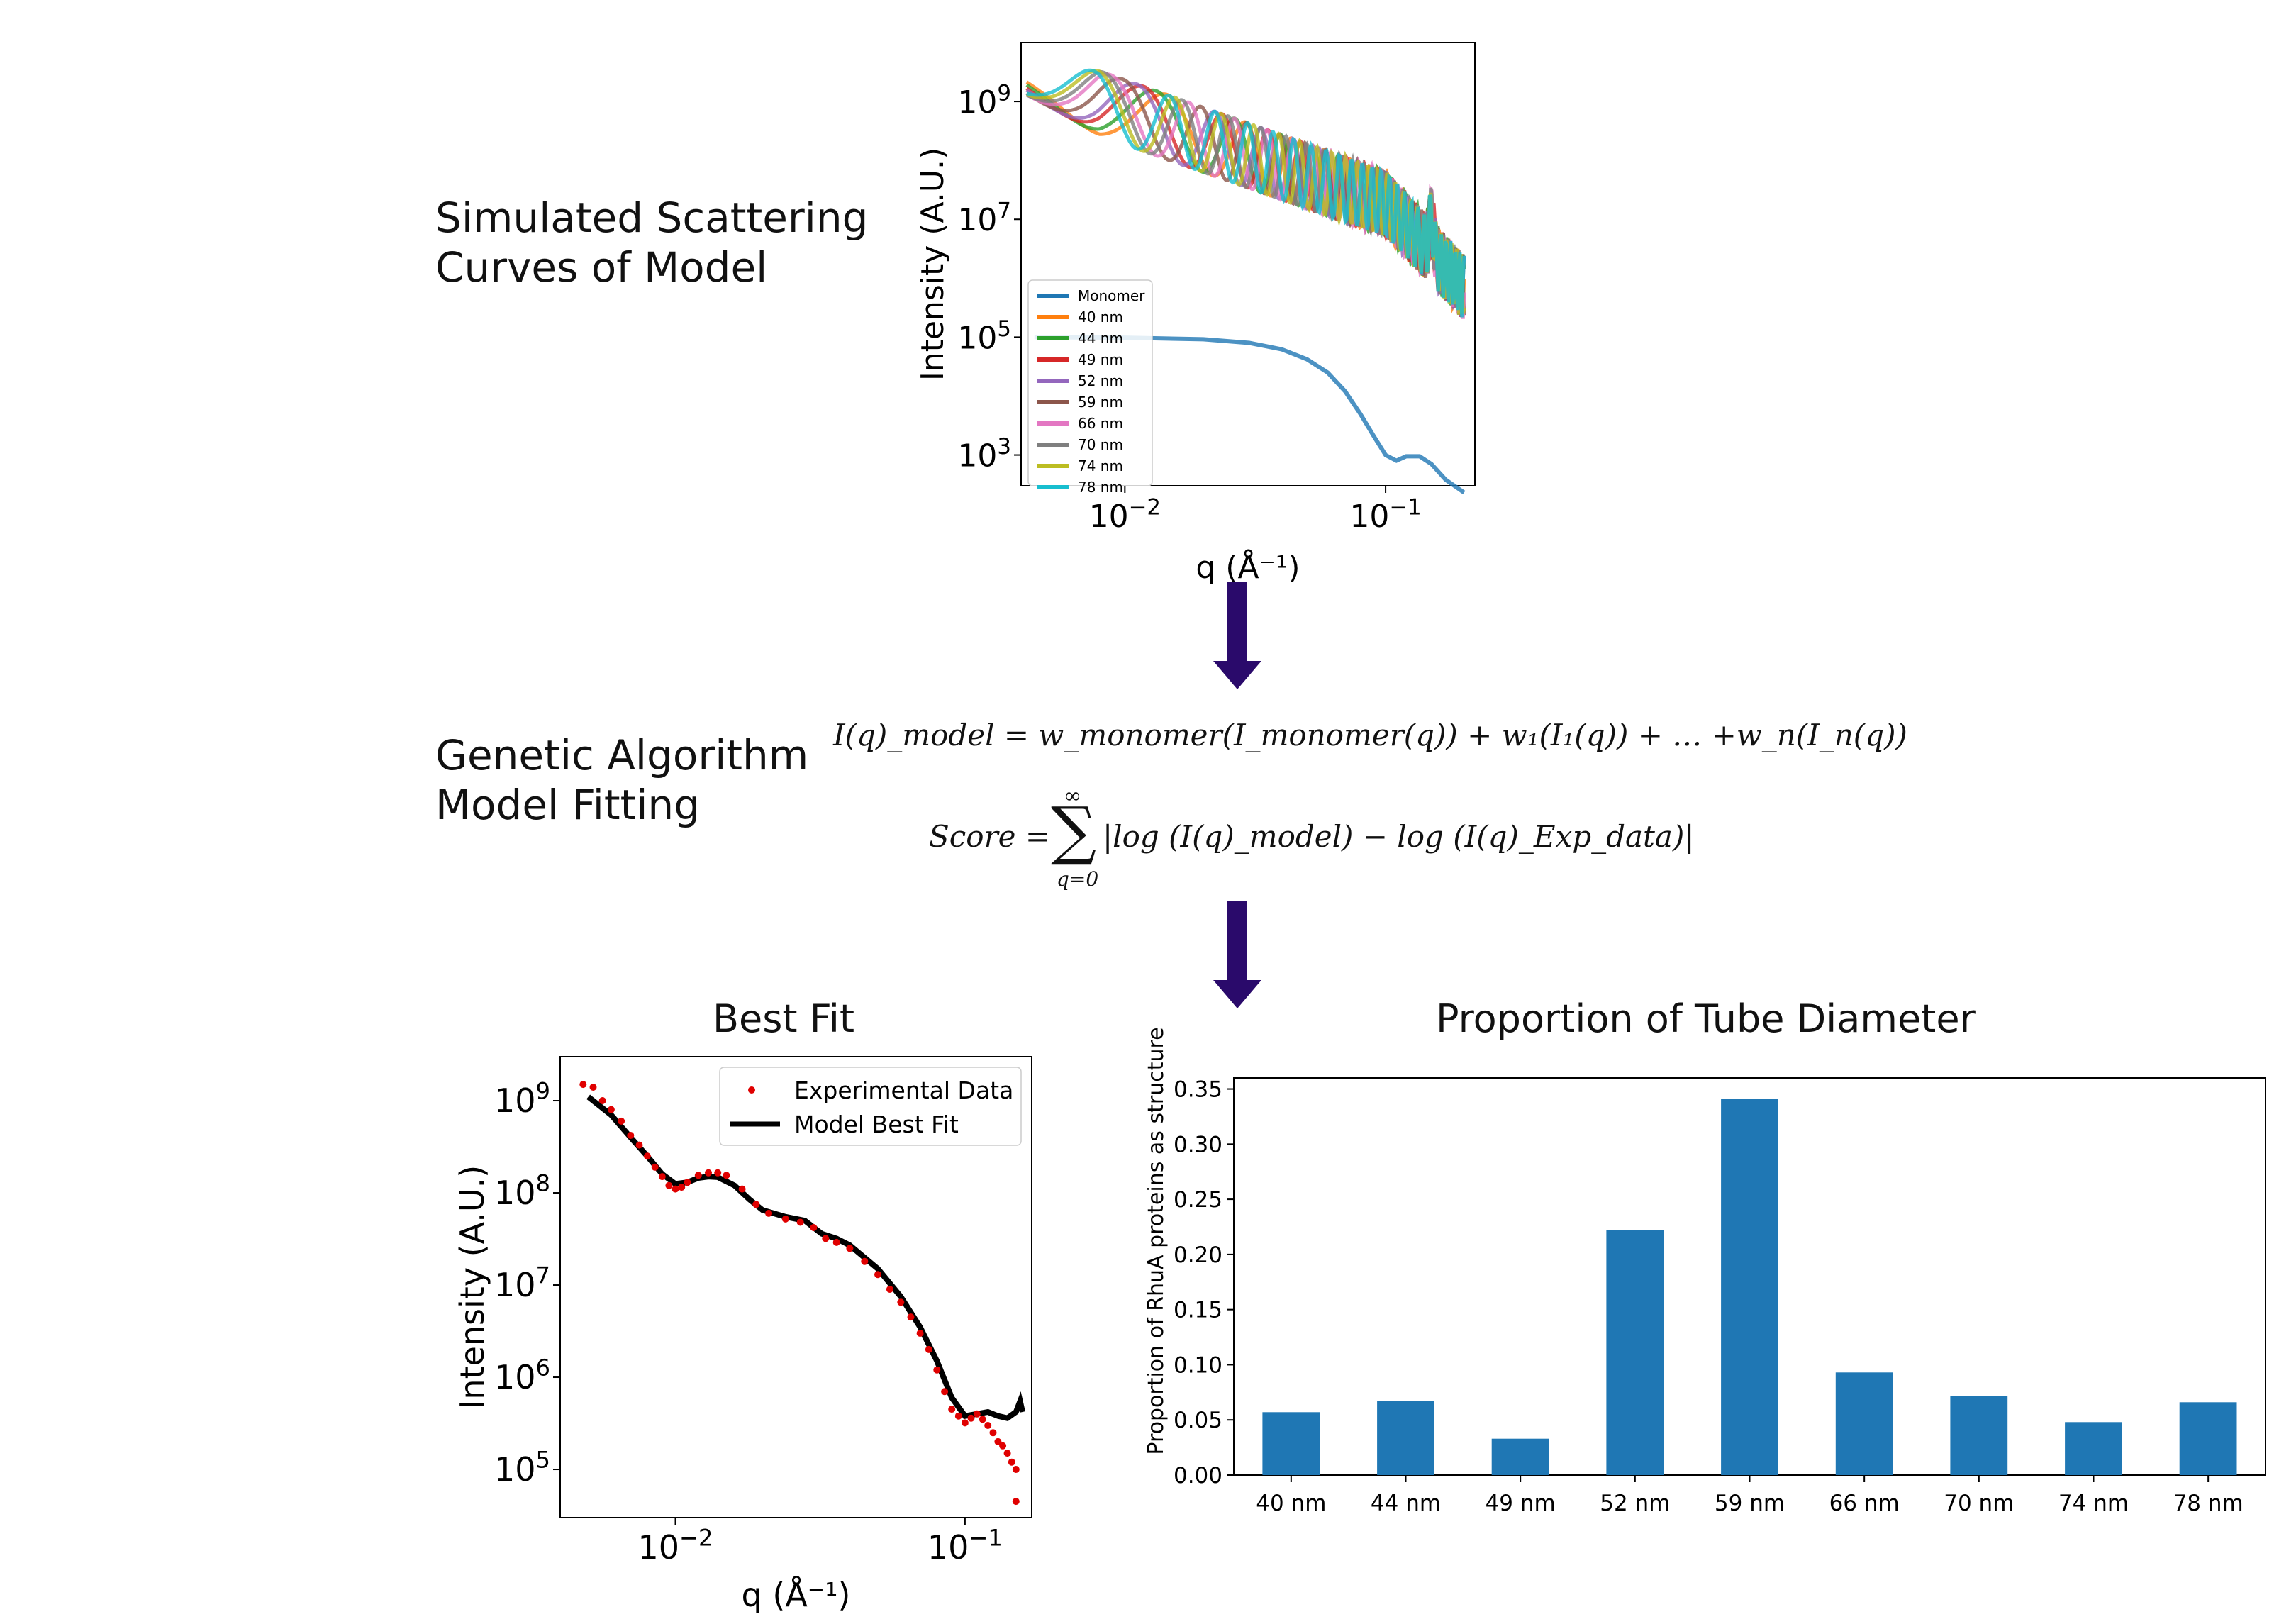 Image resolution: width=2279 pixels, height=1624 pixels. I want to click on x-tick-label: 59 nm, so click(1750, 1504).